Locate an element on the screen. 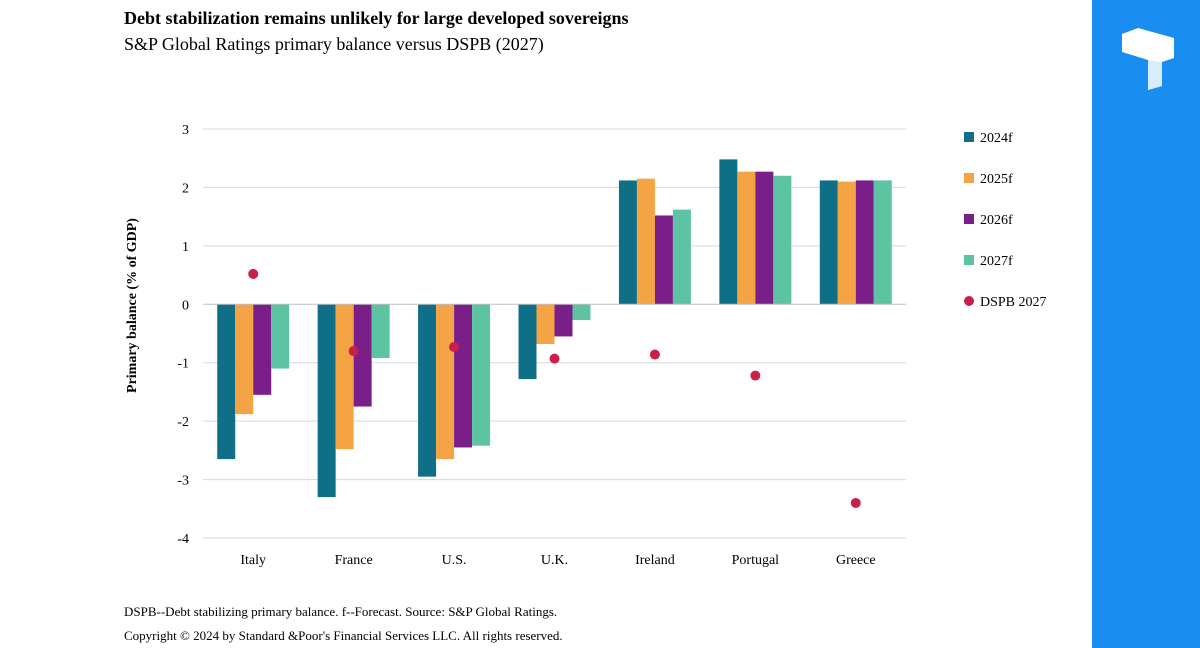 The height and width of the screenshot is (648, 1200). bar-2025f-uk is located at coordinates (545, 324).